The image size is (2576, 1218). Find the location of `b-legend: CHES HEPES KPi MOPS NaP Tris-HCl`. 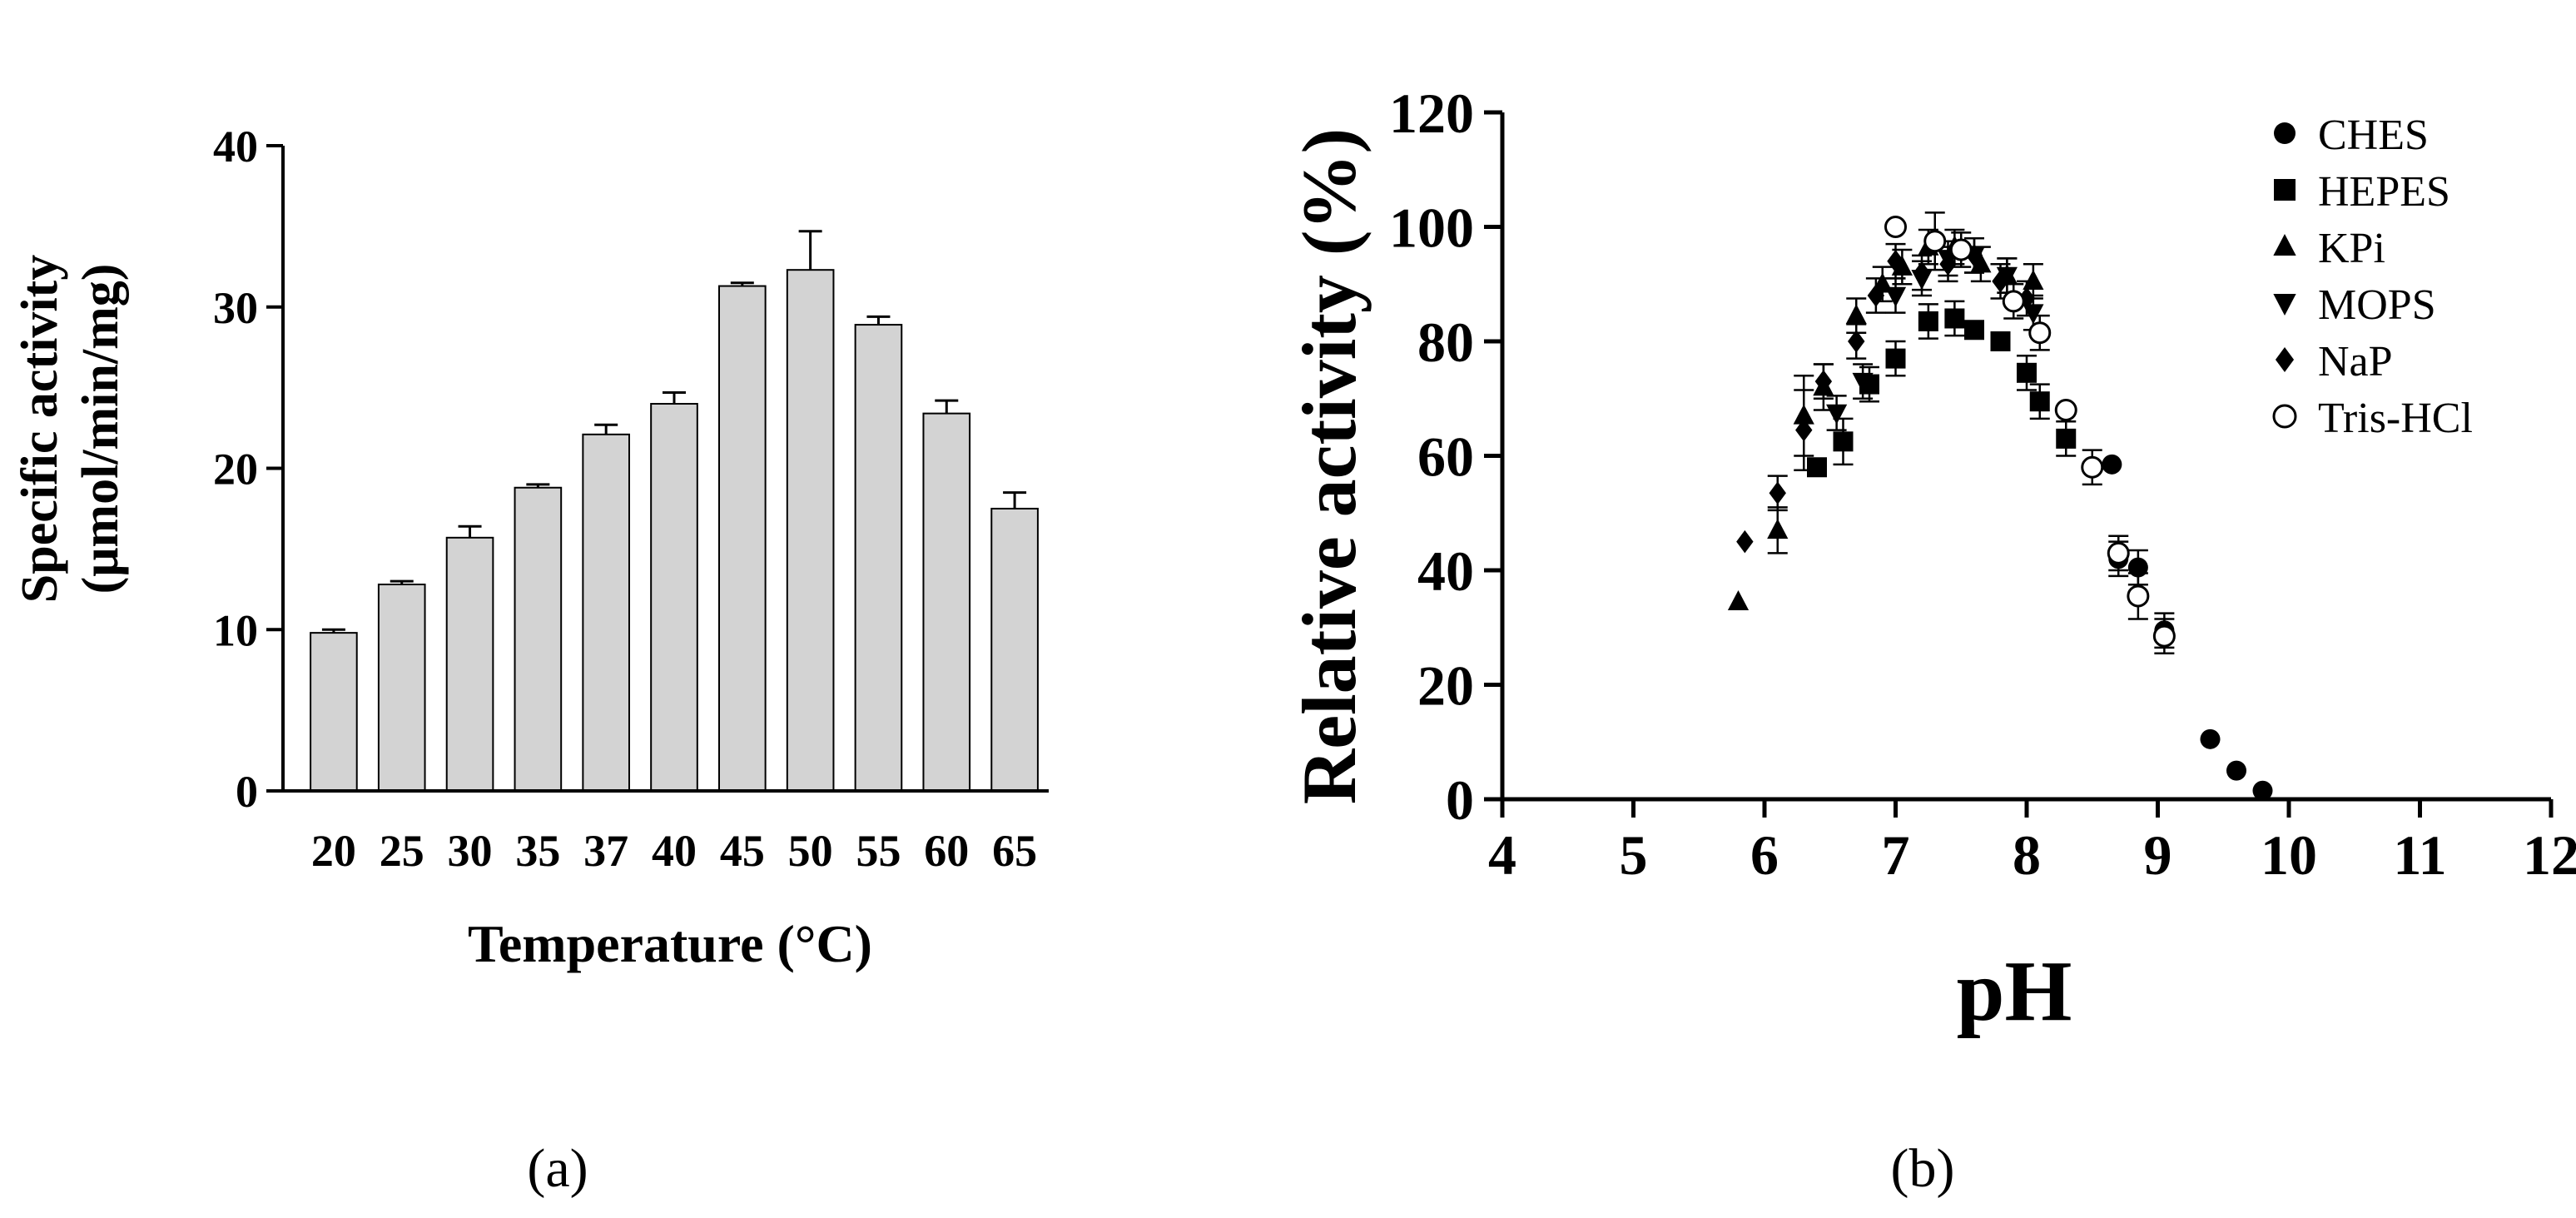

b-legend: CHES HEPES KPi MOPS NaP Tris-HCl is located at coordinates (2372, 277).